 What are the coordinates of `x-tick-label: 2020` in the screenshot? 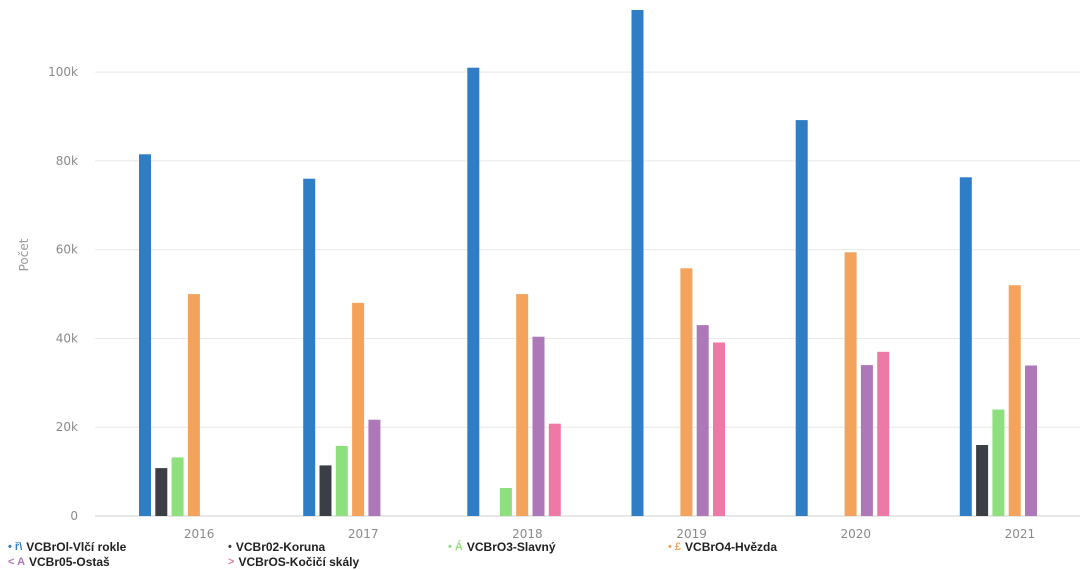 It's located at (856, 533).